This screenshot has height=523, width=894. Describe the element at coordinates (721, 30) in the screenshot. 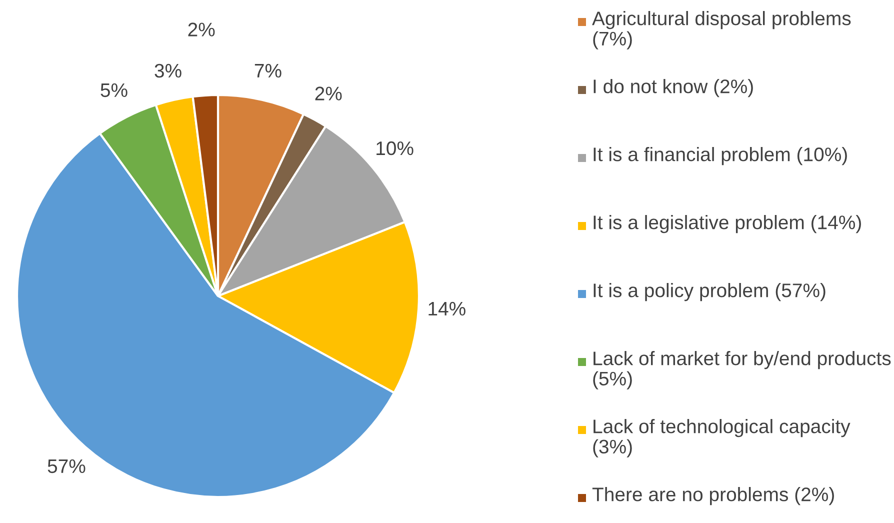

I see `legend-label: Agricultural disposal problems (7%)` at that location.